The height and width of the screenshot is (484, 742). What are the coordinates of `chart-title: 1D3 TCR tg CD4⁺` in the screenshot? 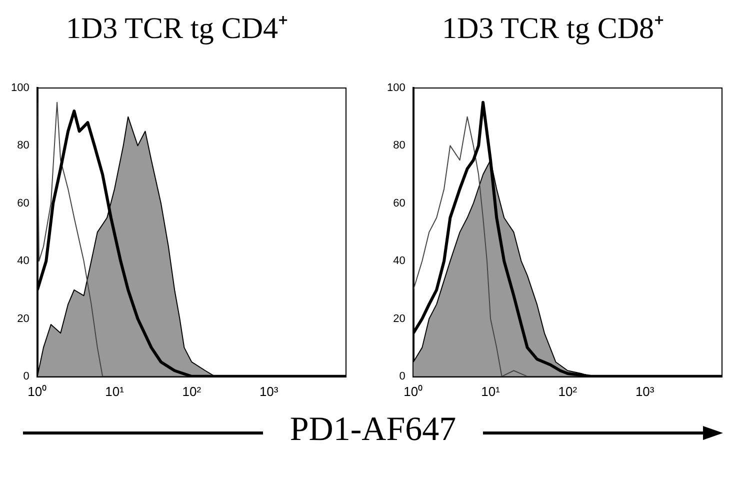 It's located at (177, 28).